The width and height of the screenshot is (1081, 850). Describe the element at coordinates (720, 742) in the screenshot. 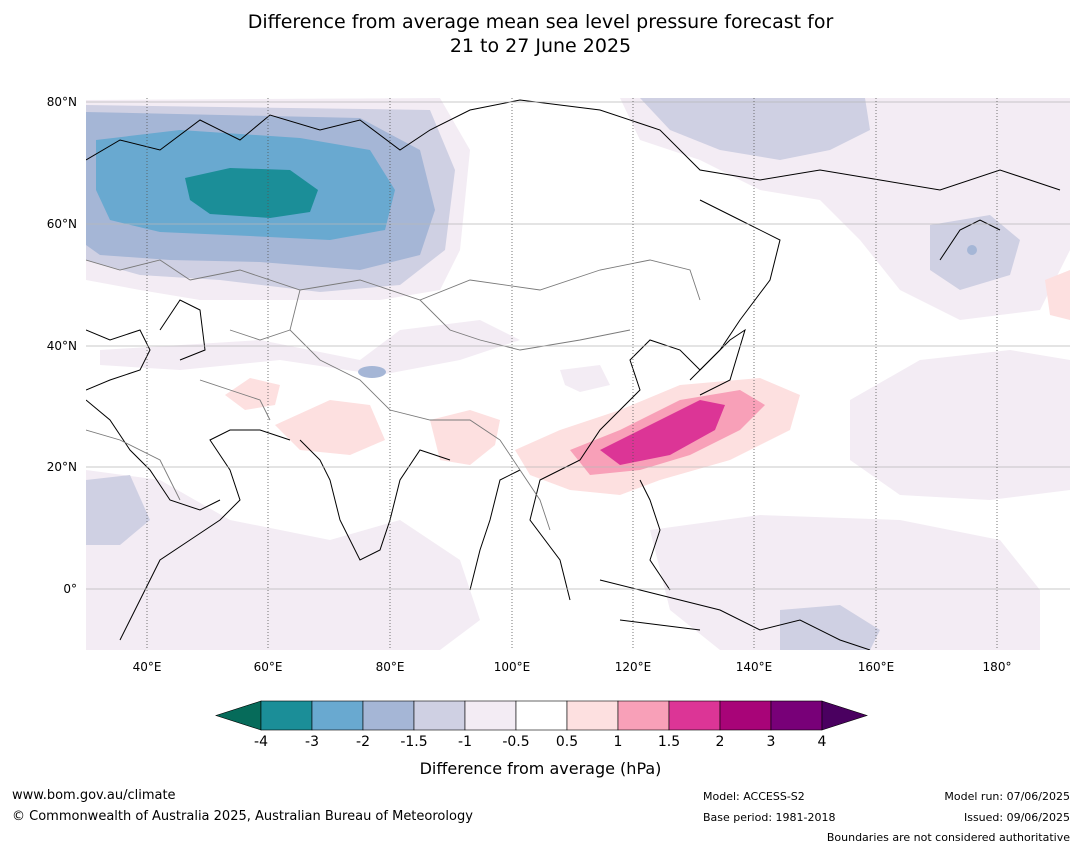

I see `colorbar-tick-label: 2` at that location.